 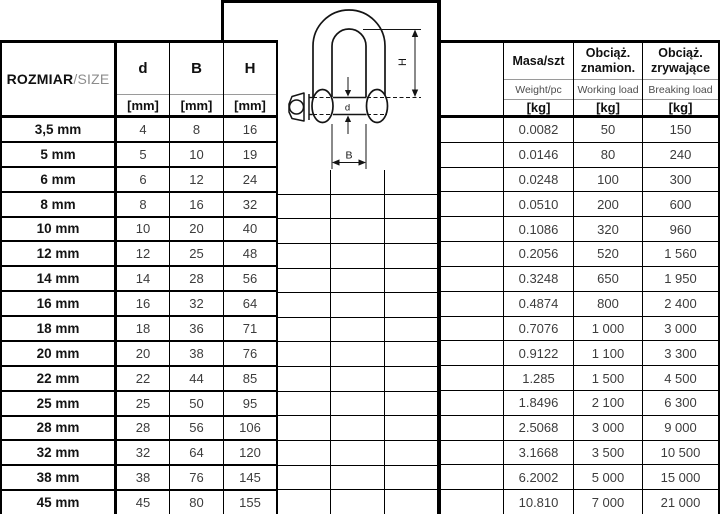 I want to click on dimension-row: 45 mm 45 80 155, so click(x=139, y=502).